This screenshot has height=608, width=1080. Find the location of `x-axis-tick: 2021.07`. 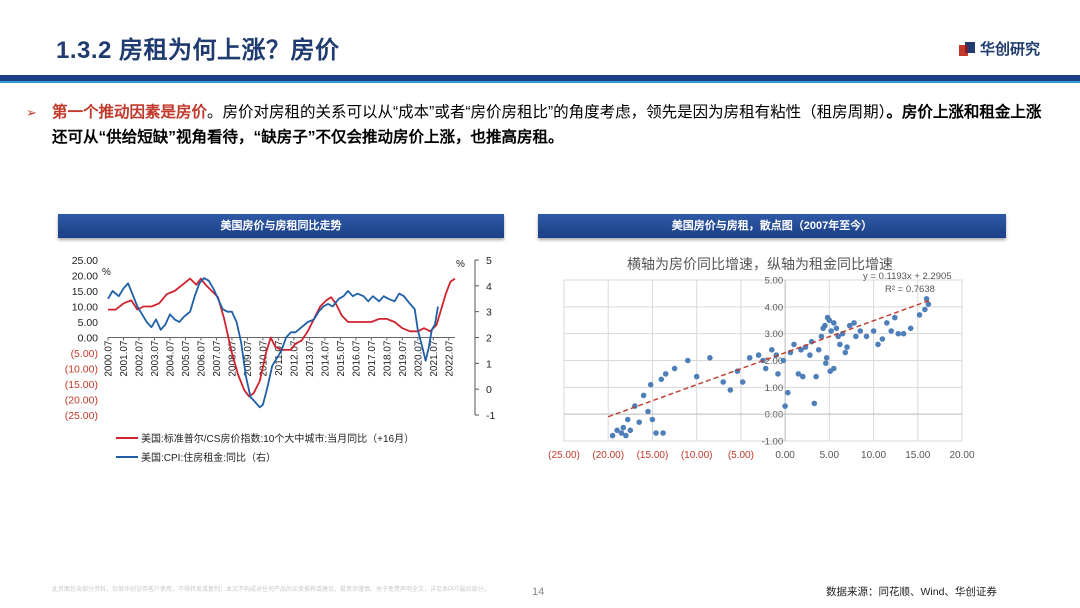

x-axis-tick: 2021.07 is located at coordinates (434, 358).